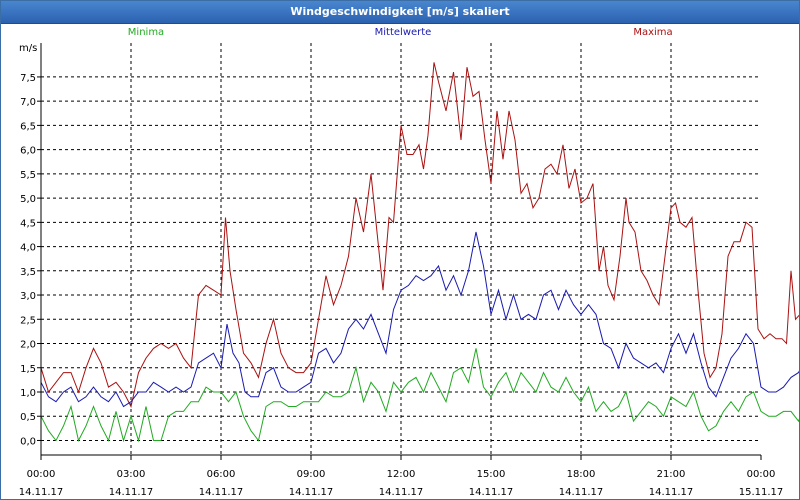 This screenshot has width=800, height=500. I want to click on y-tick-label: 5,0, so click(28, 199).